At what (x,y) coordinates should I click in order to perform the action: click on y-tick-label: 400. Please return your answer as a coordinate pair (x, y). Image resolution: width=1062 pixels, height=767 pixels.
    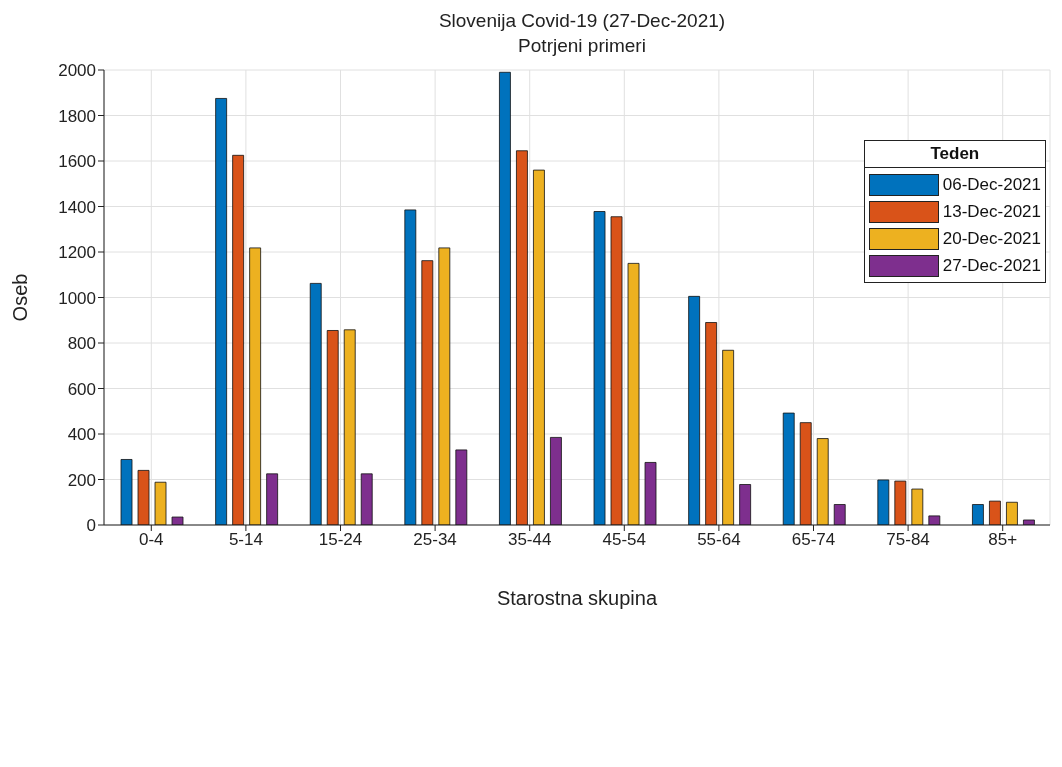
    Looking at the image, I should click on (81, 435).